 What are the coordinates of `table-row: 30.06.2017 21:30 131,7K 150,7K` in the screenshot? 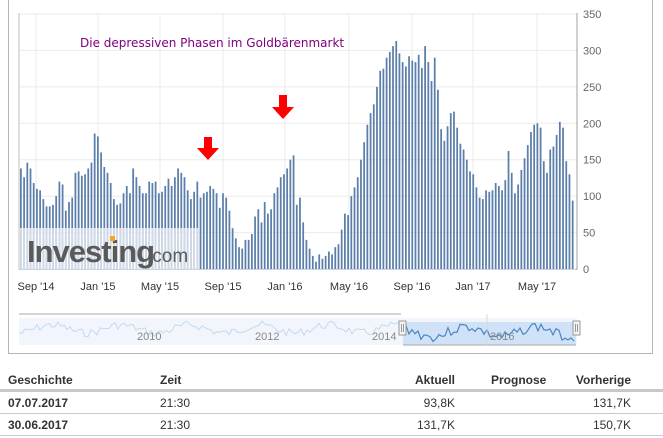 It's located at (331, 425).